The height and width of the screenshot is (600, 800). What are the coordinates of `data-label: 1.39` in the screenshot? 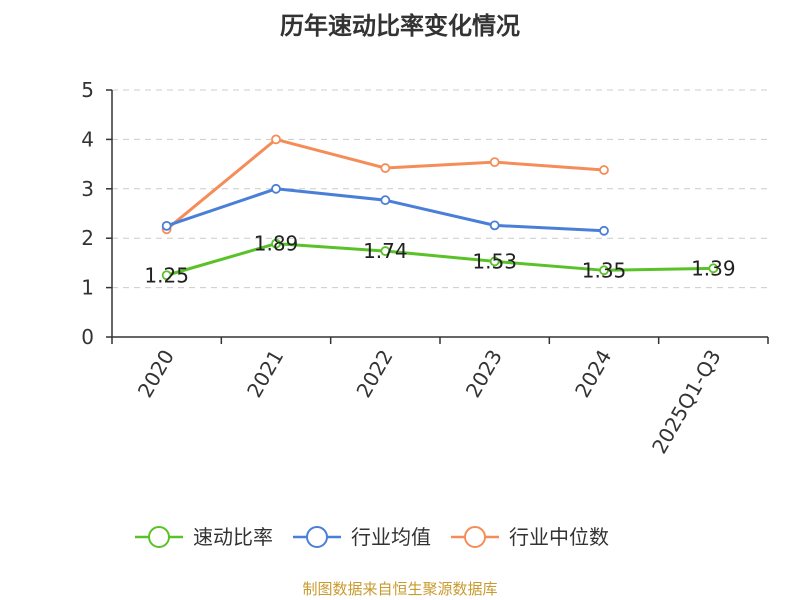 It's located at (713, 268).